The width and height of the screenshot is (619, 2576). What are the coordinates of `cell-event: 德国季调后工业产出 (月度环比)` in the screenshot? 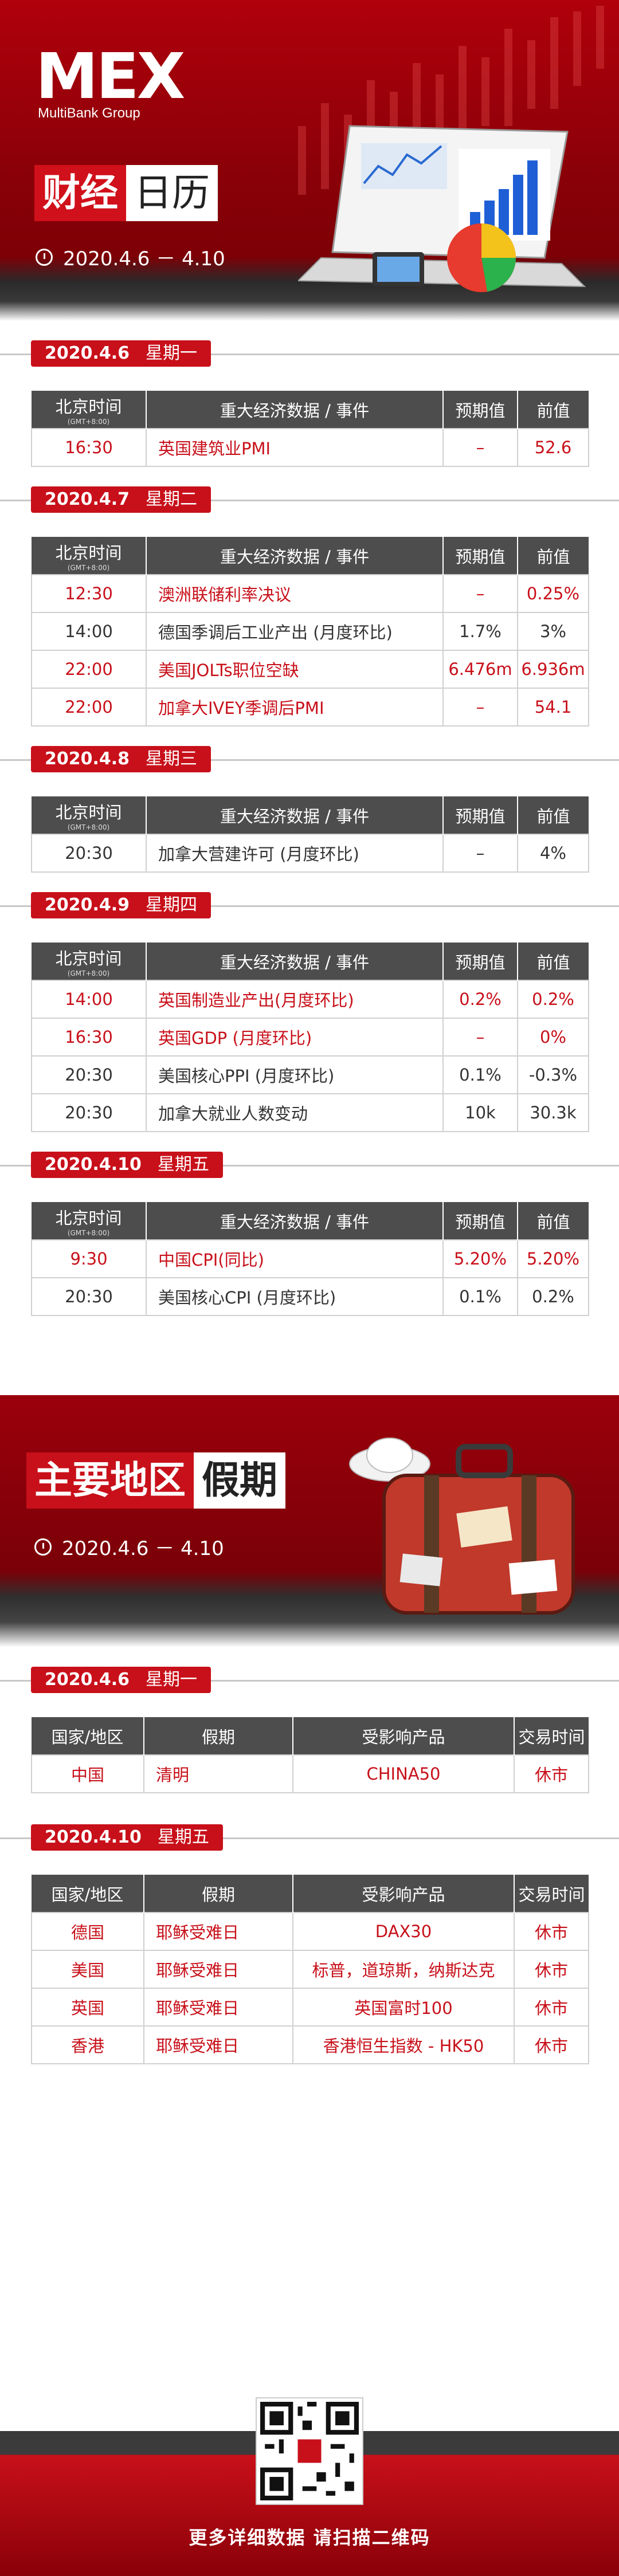 It's located at (295, 632).